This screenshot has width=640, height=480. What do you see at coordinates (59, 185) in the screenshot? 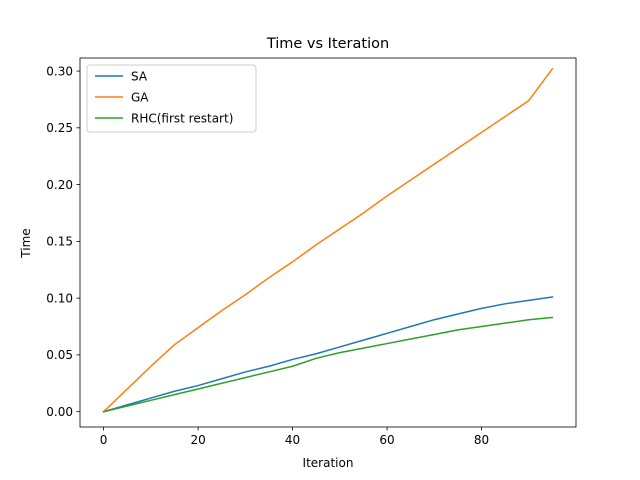
I see `y-tick-label: 0.20` at bounding box center [59, 185].